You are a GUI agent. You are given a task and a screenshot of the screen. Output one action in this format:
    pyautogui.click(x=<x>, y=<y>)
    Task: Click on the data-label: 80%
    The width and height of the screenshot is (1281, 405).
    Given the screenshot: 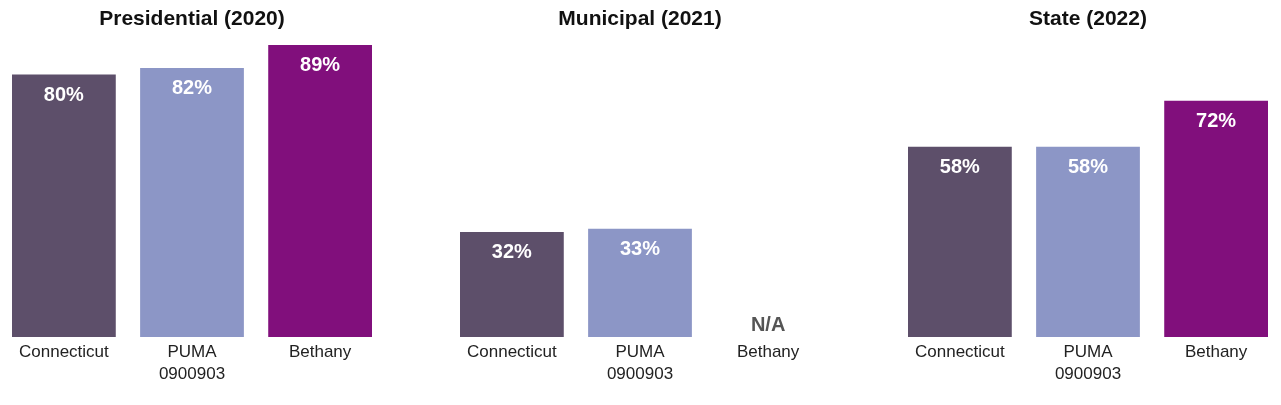 What is the action you would take?
    pyautogui.click(x=64, y=93)
    